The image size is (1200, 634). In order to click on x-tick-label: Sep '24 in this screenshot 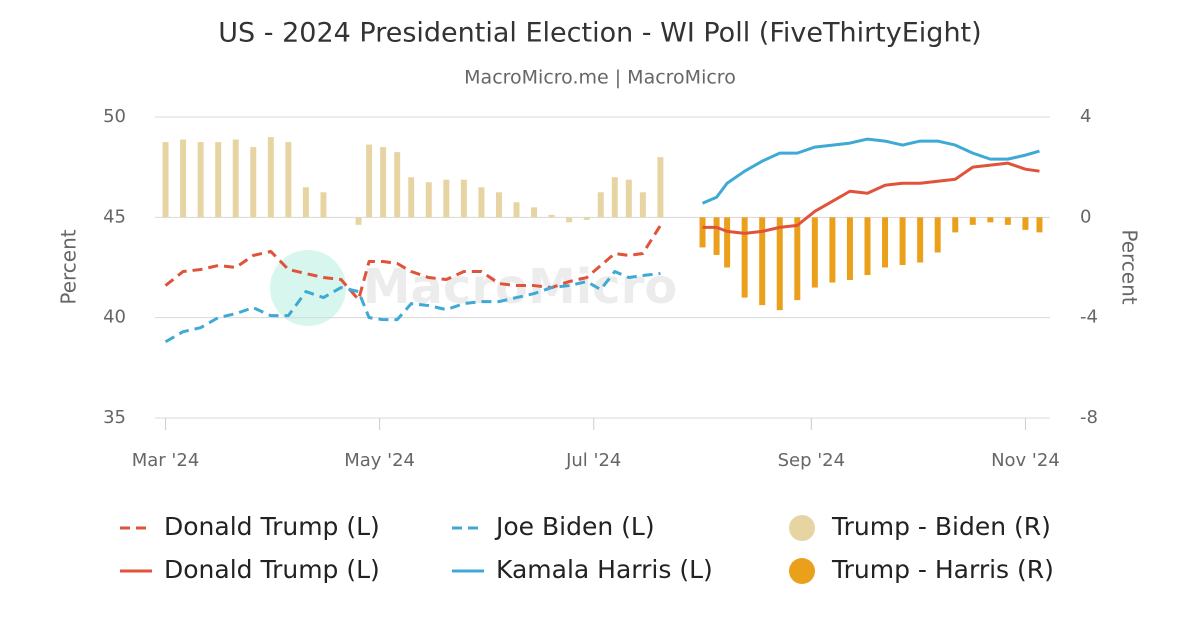, I will do `click(812, 460)`.